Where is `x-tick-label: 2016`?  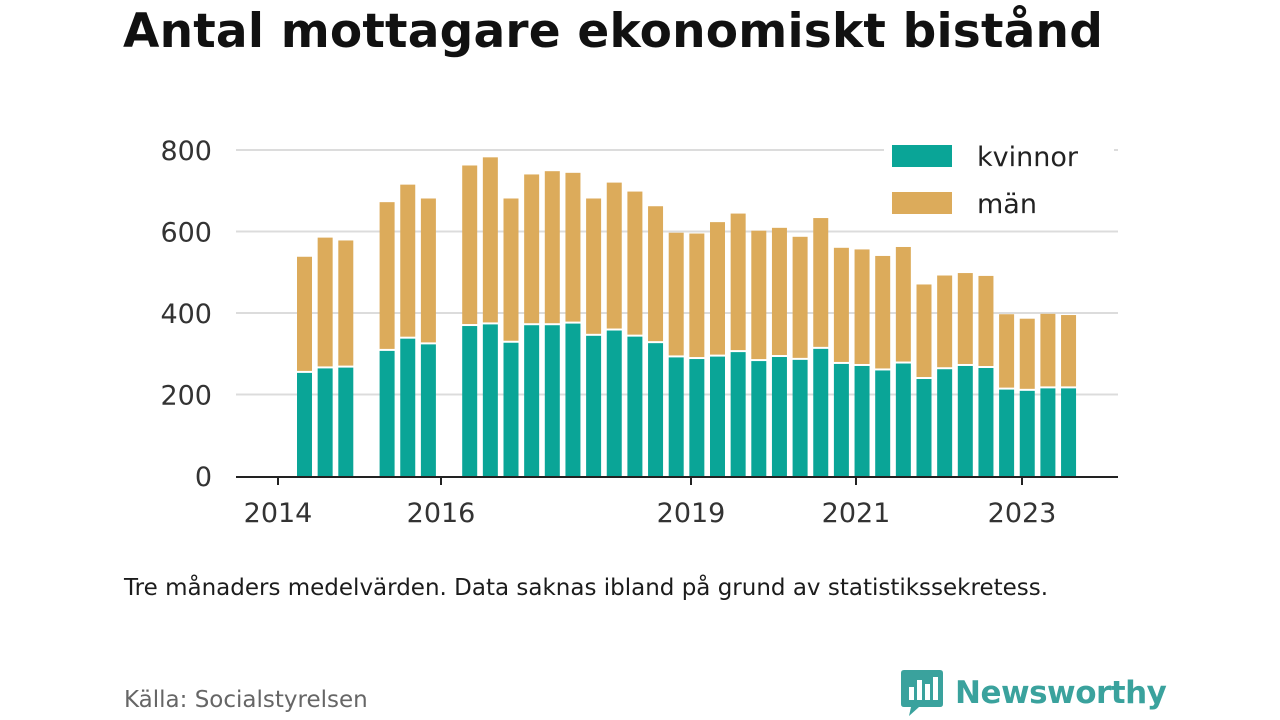 x-tick-label: 2016 is located at coordinates (441, 513).